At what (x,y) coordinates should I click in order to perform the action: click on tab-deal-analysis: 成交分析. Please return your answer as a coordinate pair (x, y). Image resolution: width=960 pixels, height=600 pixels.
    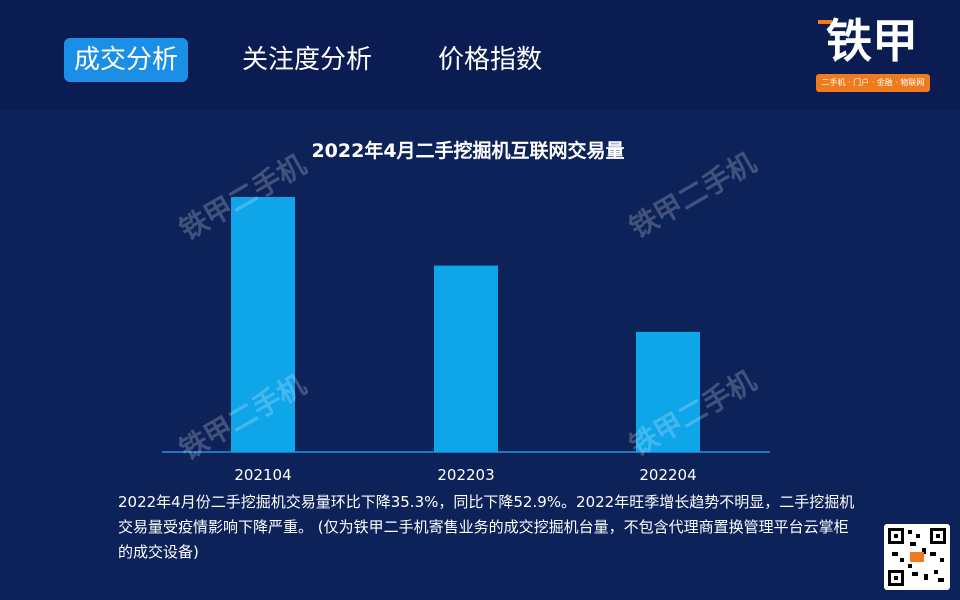
    Looking at the image, I should click on (126, 60).